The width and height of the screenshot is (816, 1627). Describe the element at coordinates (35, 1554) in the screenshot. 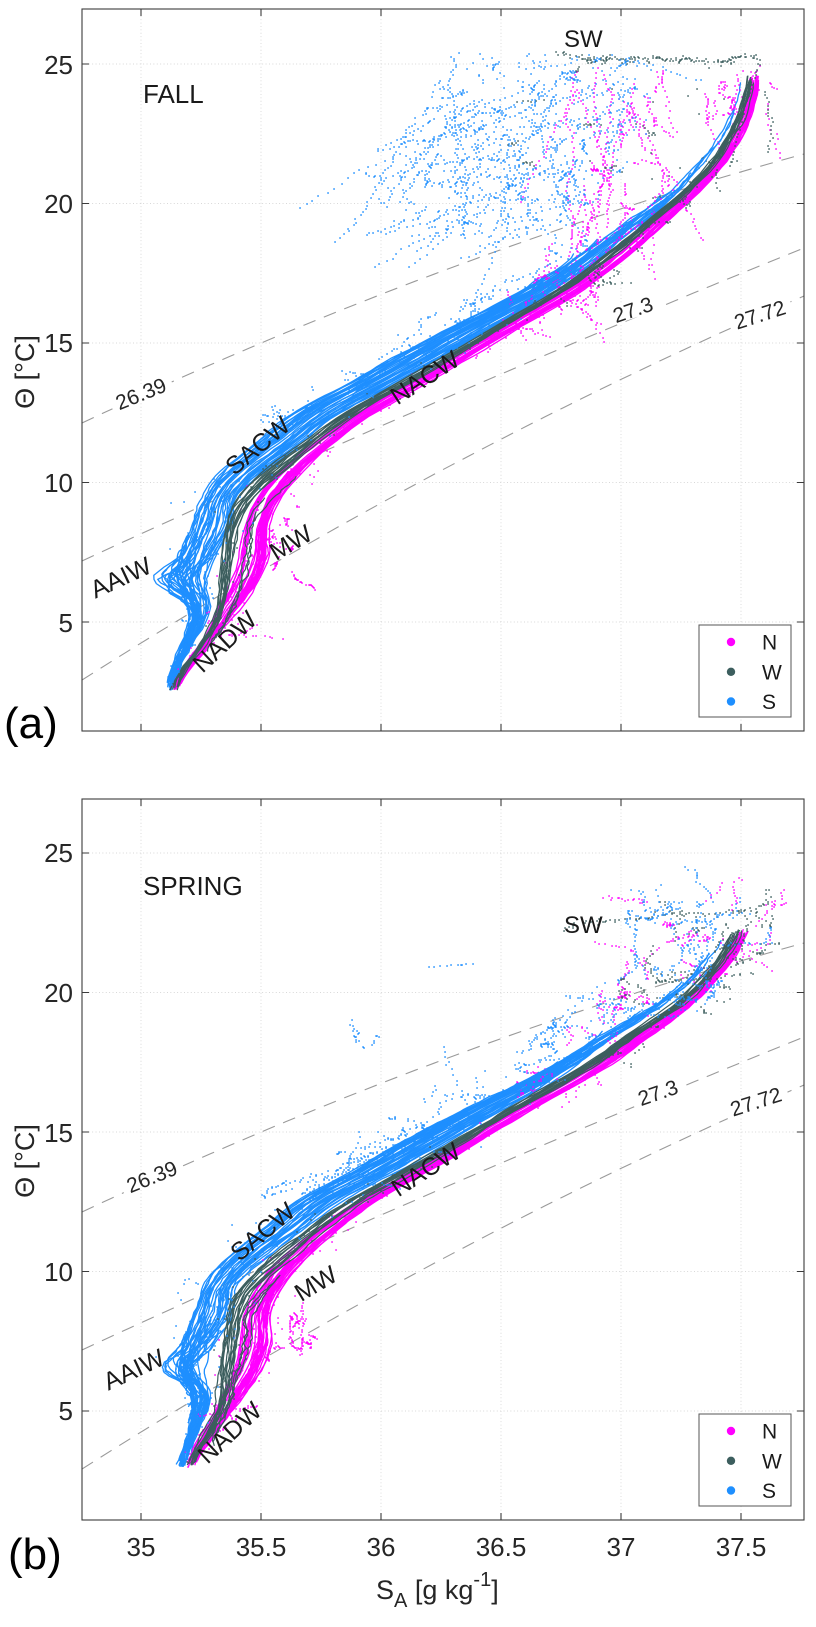

I see `svg-text: (b)` at that location.